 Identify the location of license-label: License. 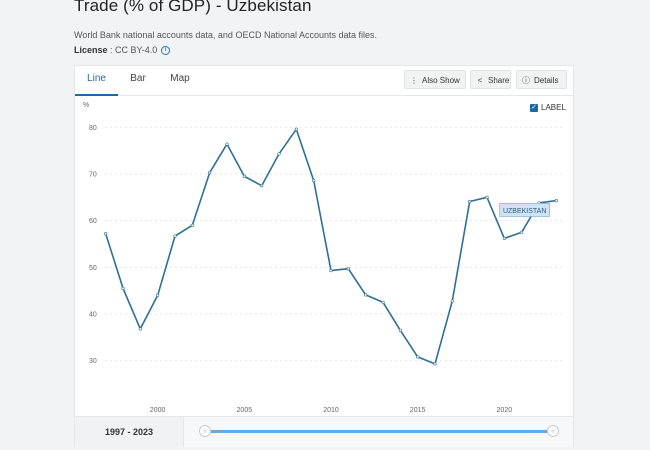
(91, 50).